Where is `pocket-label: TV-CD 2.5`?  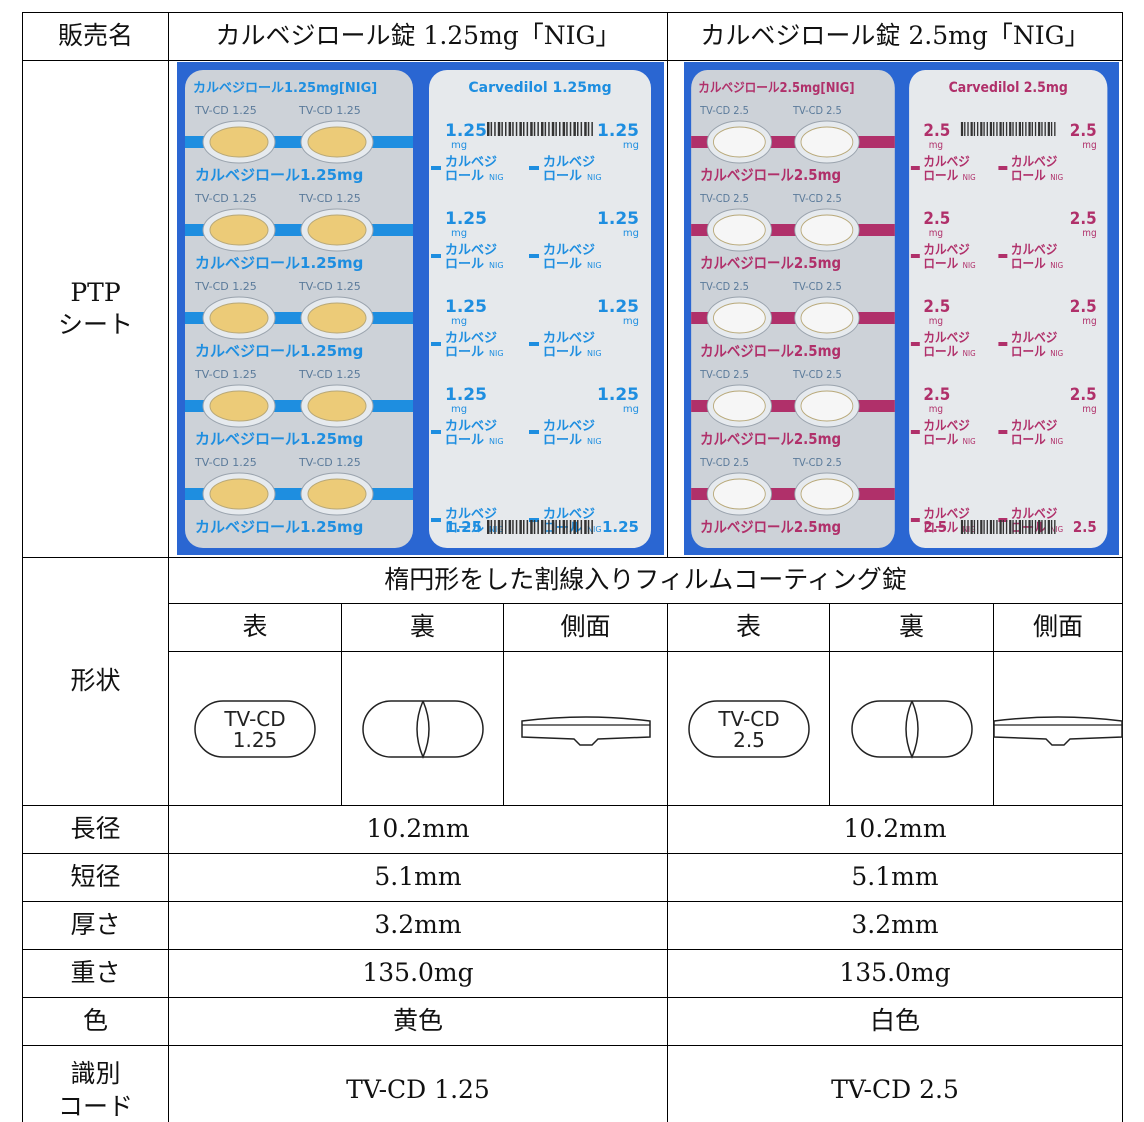
pocket-label: TV-CD 2.5 is located at coordinates (817, 199).